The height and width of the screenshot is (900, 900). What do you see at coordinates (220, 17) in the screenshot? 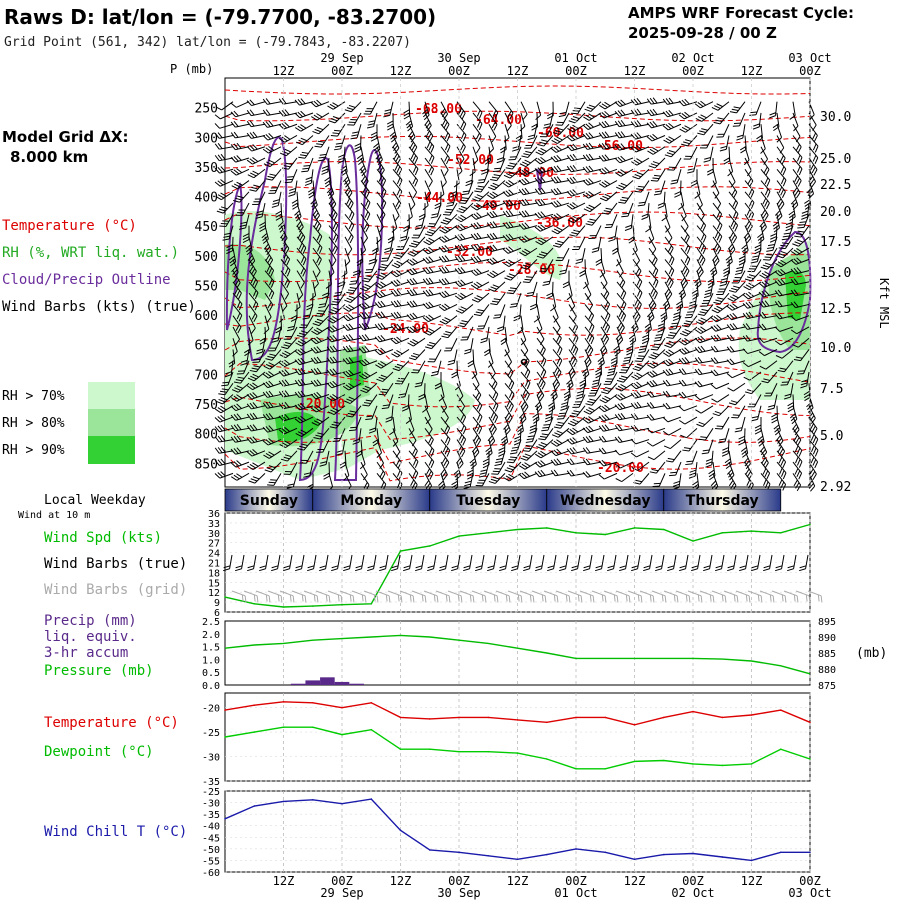
I see `station-title: Raws D: lat/lon = (-79.7700, -83.2700)` at bounding box center [220, 17].